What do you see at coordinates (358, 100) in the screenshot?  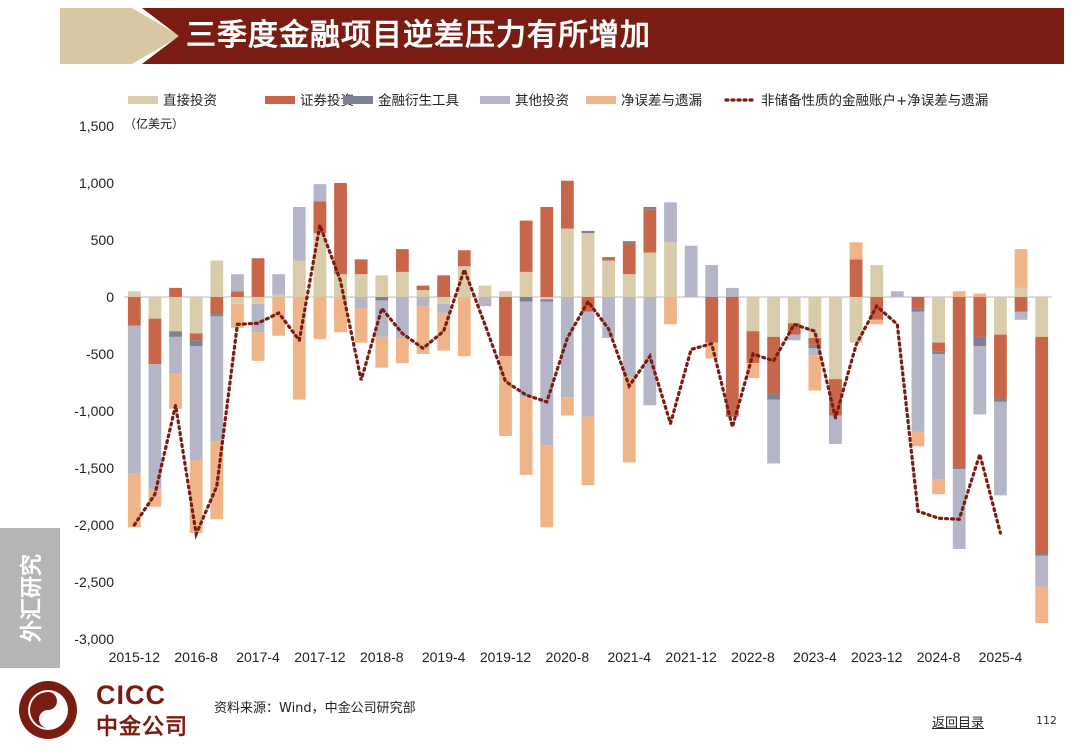 I see `legend-swatch-derivatives` at bounding box center [358, 100].